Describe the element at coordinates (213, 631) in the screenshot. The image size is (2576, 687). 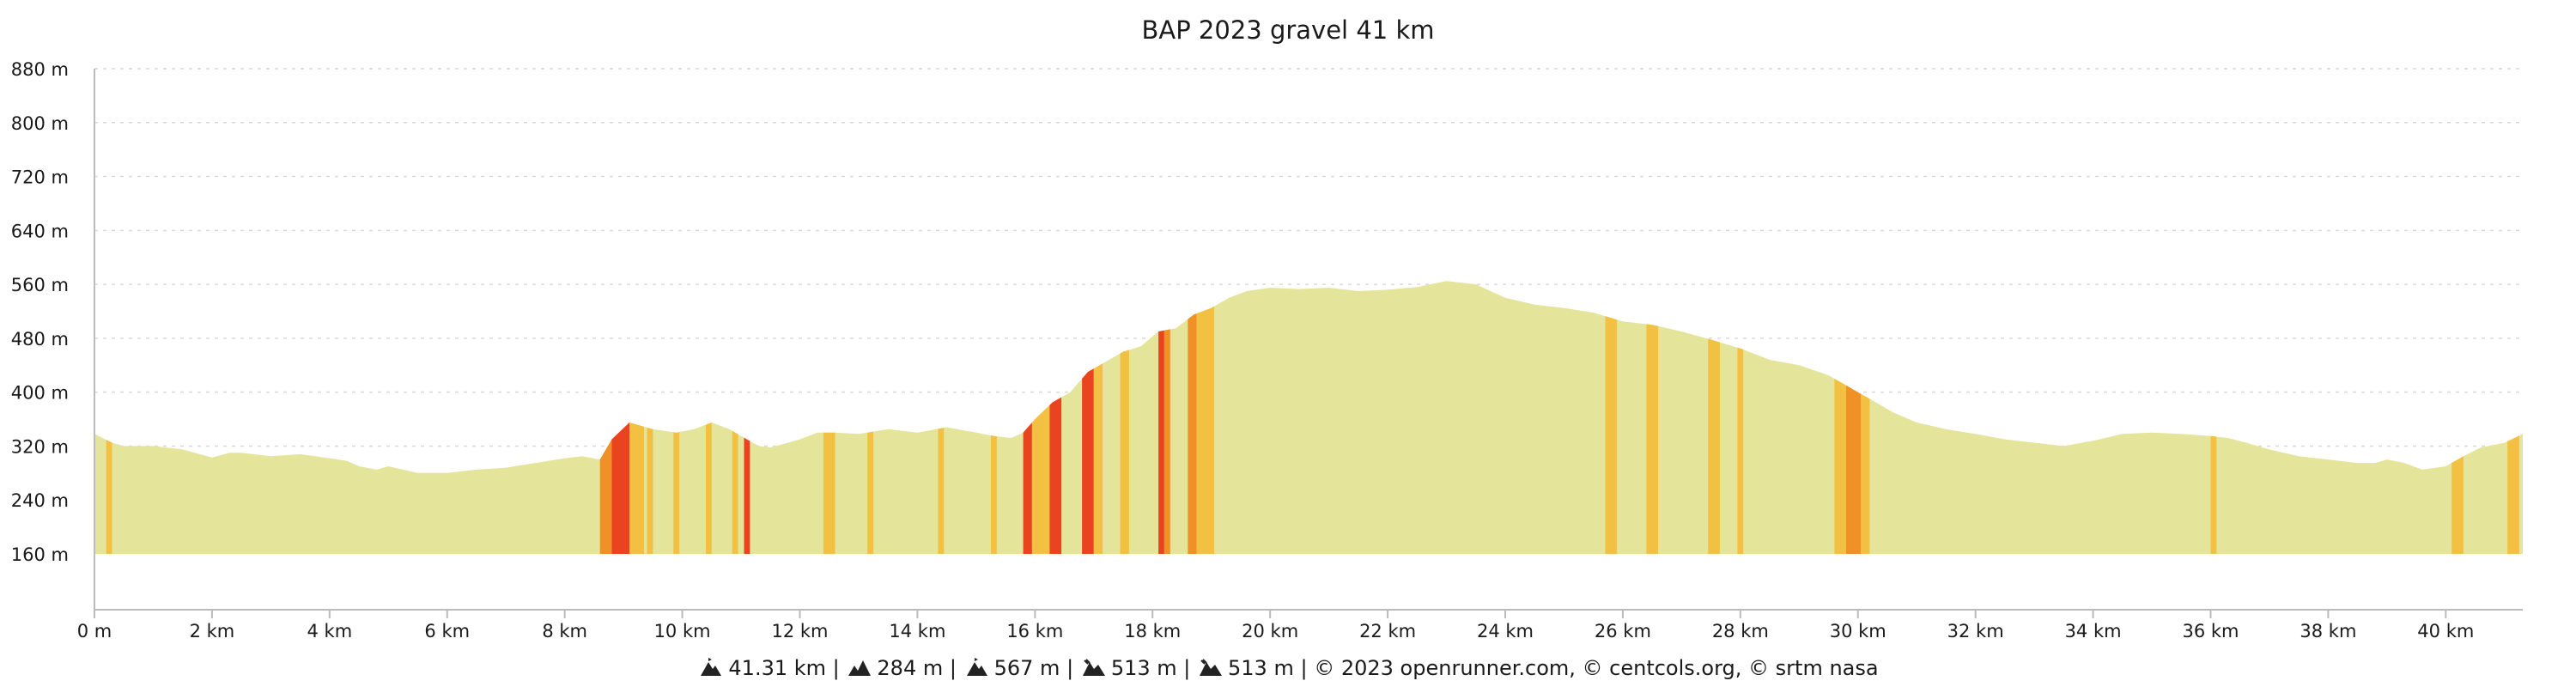
I see `x-tick-label: 2 km` at that location.